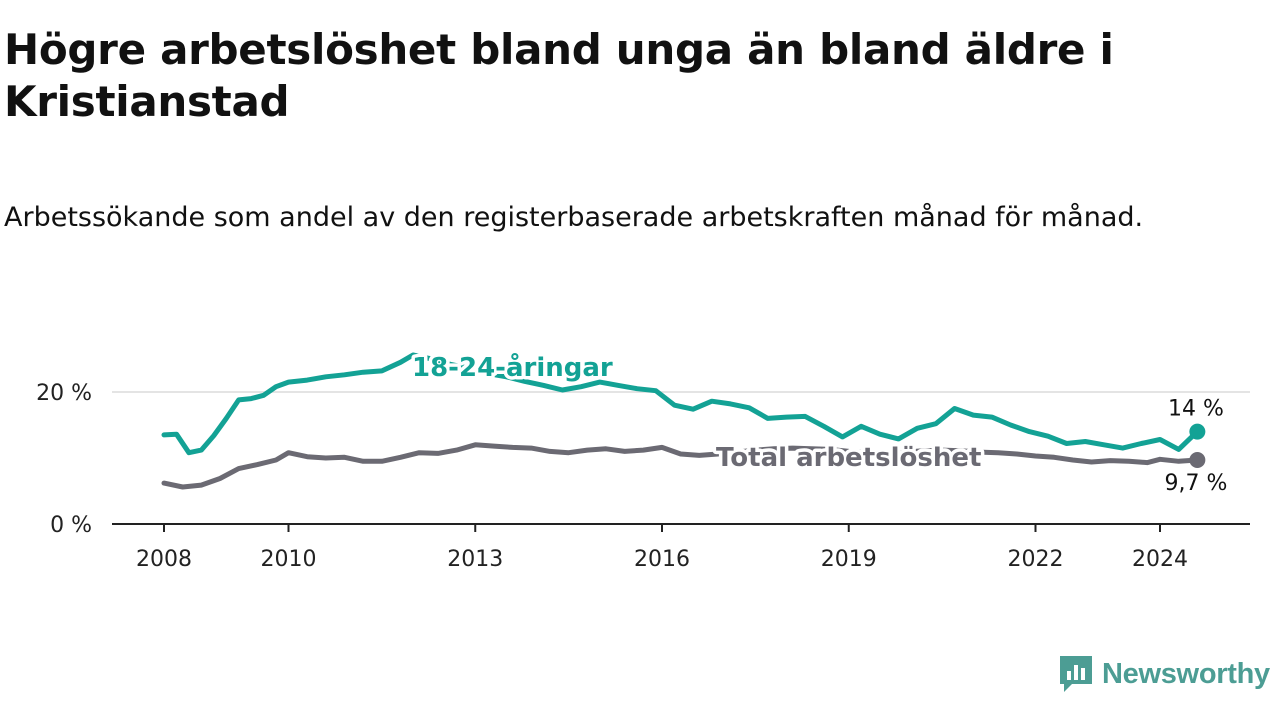  What do you see at coordinates (64, 393) in the screenshot?
I see `y-tick-label: 20 %` at bounding box center [64, 393].